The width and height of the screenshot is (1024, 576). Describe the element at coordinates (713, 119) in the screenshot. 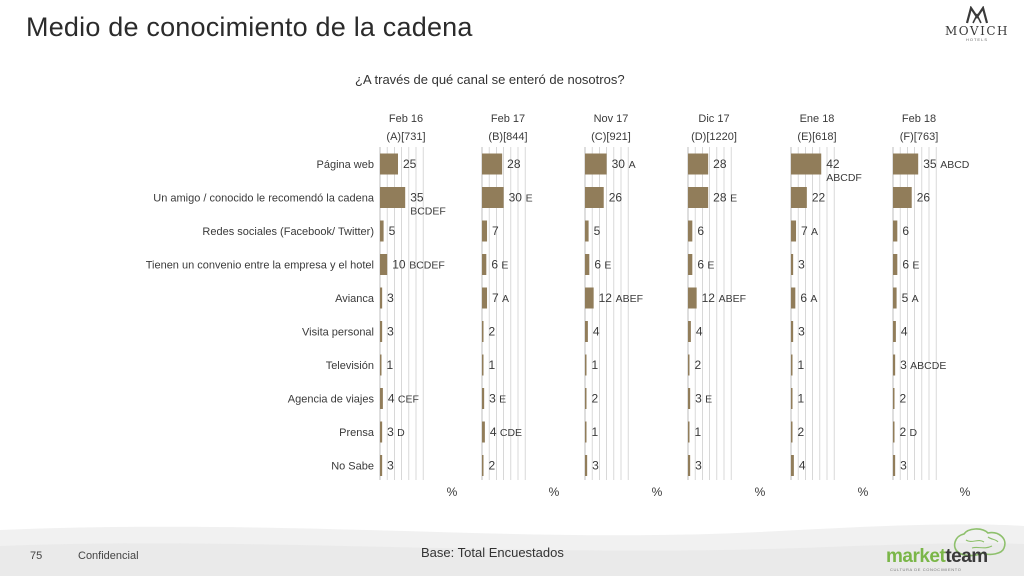

I see `series-name-label: Dic 17` at that location.